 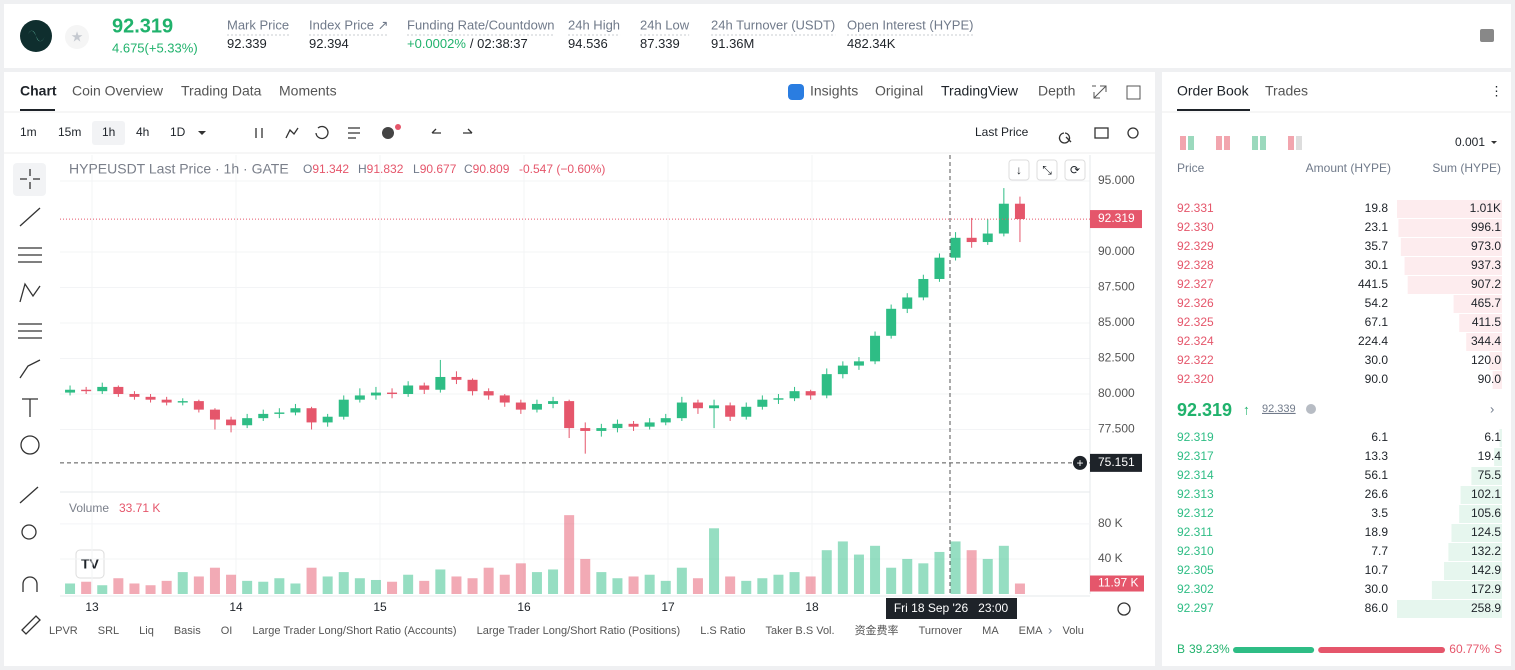 What do you see at coordinates (1195, 284) in the screenshot?
I see `order-price: 92.327` at bounding box center [1195, 284].